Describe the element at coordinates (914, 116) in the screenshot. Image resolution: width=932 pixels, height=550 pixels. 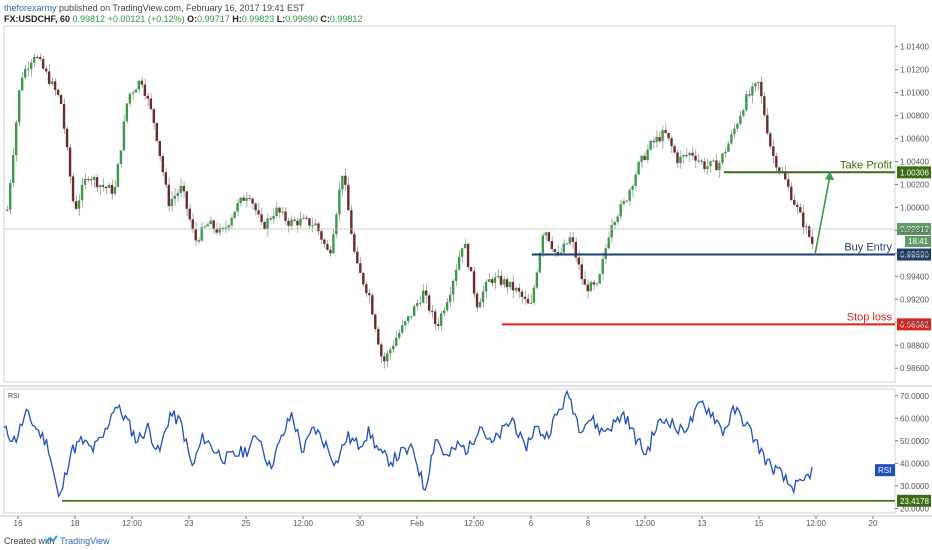
I see `price-tick-label: 1.00800` at that location.